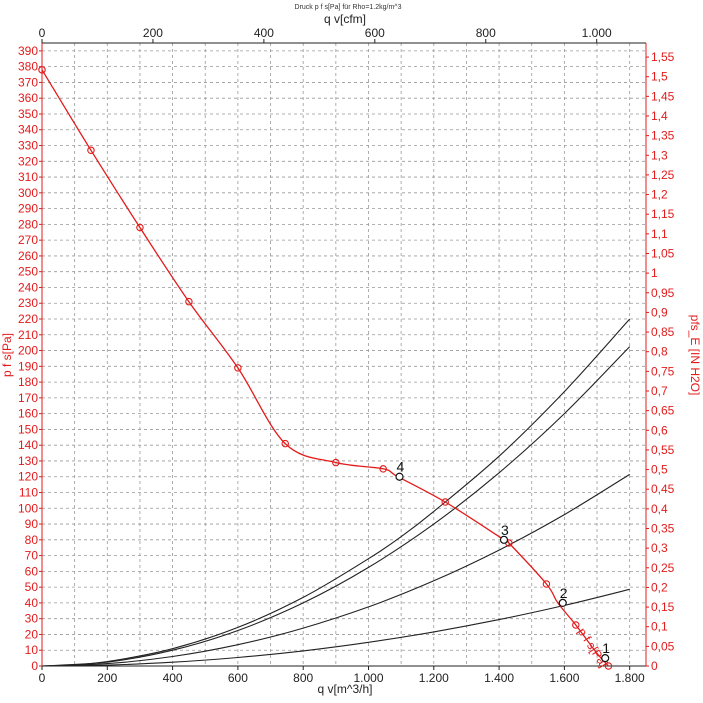 Image resolution: width=703 pixels, height=703 pixels. Describe the element at coordinates (659, 548) in the screenshot. I see `y-right-tick-label: 0,3` at that location.